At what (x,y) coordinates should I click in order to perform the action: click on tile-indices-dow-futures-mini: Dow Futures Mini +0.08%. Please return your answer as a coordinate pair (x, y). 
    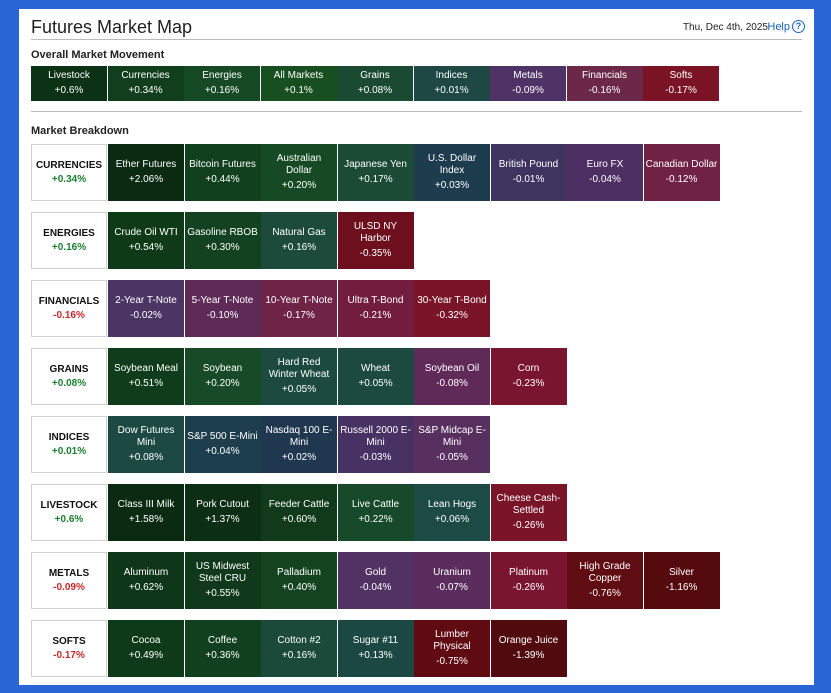
    Looking at the image, I should click on (146, 444).